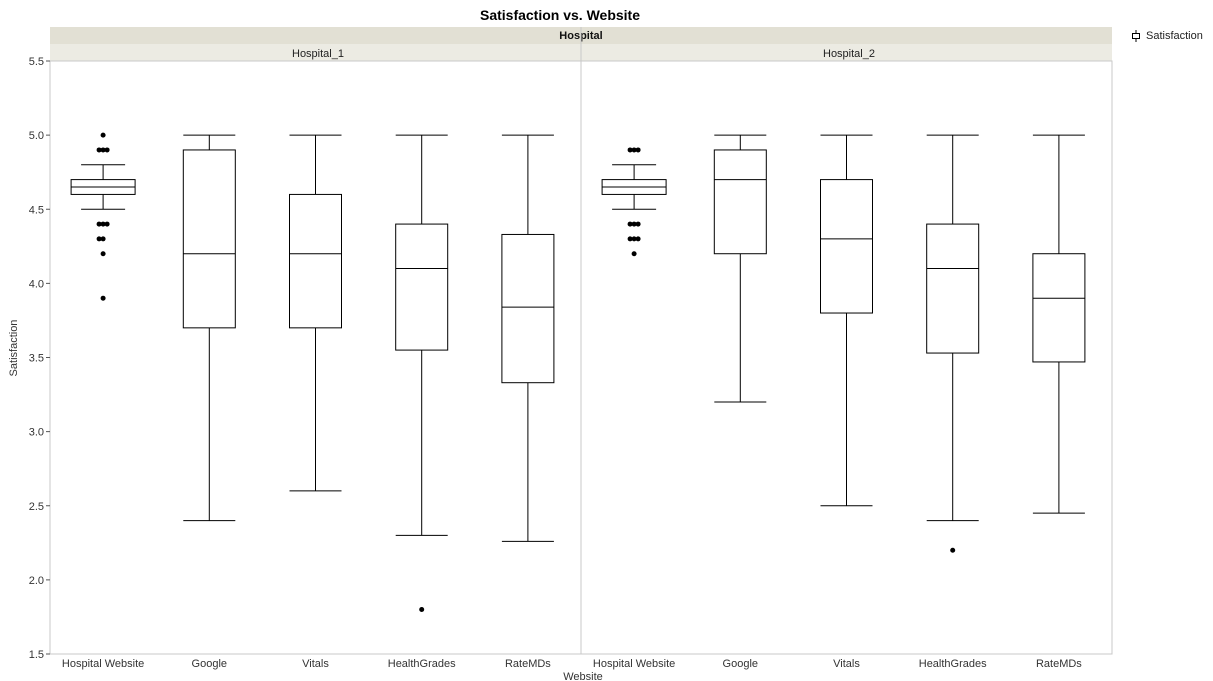  Describe the element at coordinates (14, 348) in the screenshot. I see `y-axis-title: Satisfaction` at that location.